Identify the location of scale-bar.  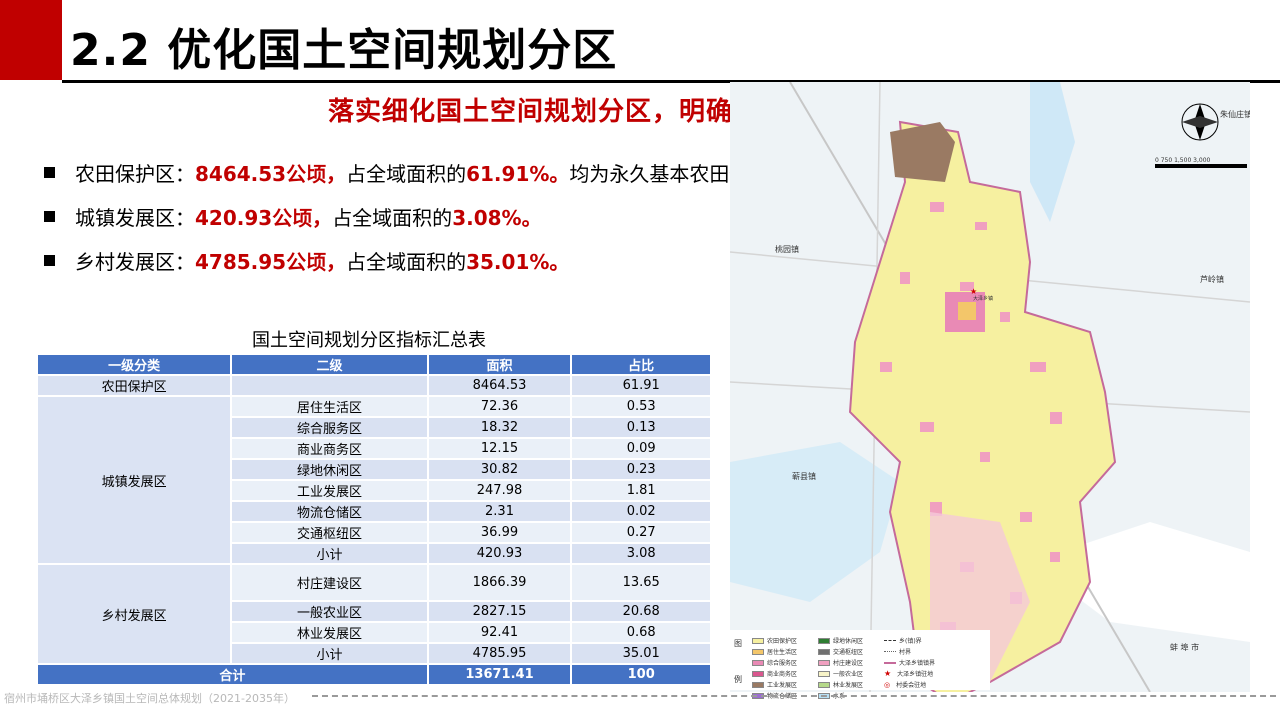
(1201, 166).